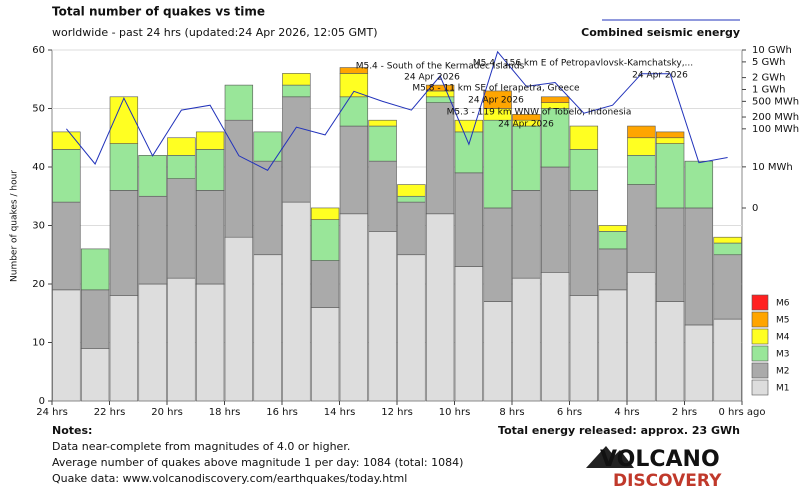  What do you see at coordinates (38, 343) in the screenshot?
I see `y-tick-label: 10` at bounding box center [38, 343].